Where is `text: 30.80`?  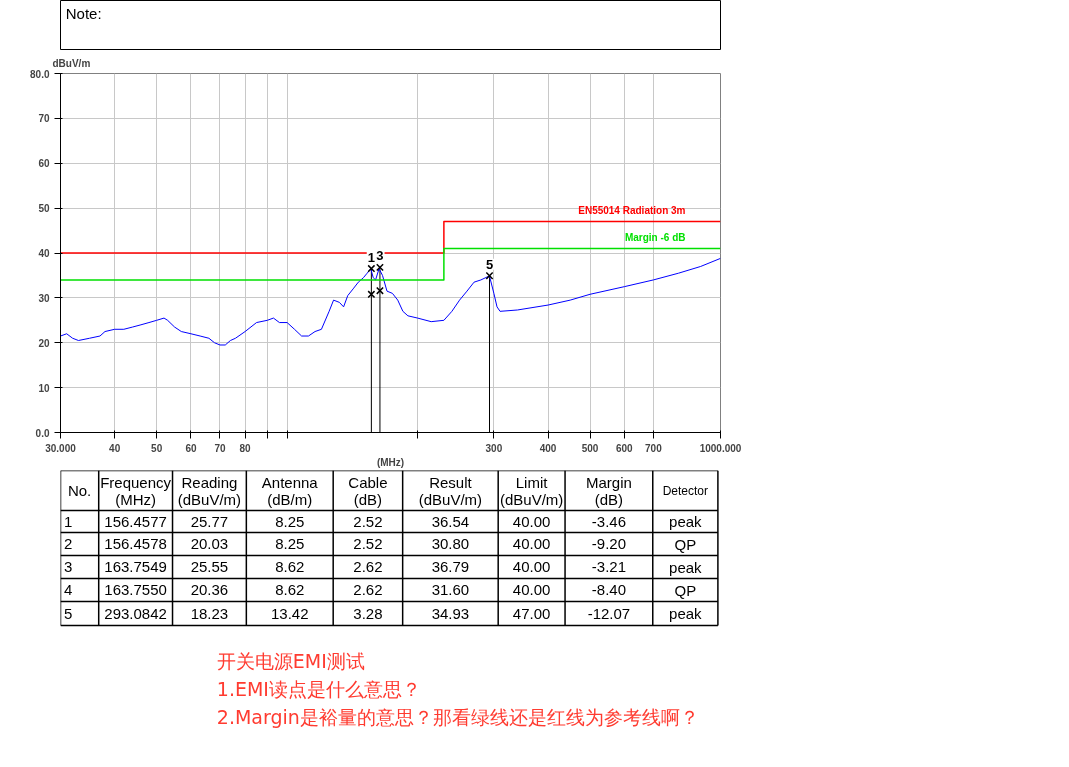 text: 30.80 is located at coordinates (450, 543).